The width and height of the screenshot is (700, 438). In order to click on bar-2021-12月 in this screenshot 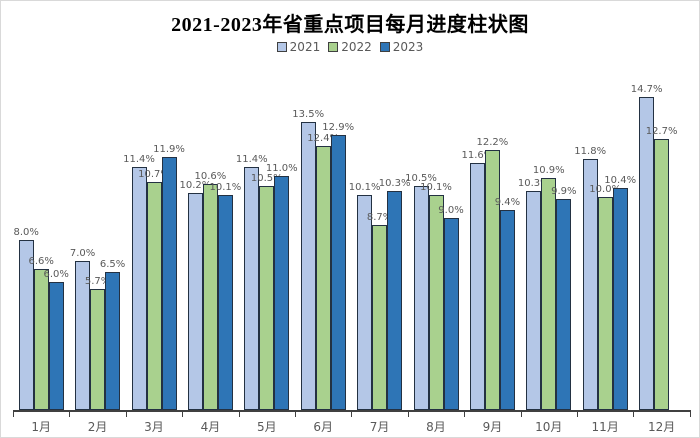, I will do `click(647, 253)`.